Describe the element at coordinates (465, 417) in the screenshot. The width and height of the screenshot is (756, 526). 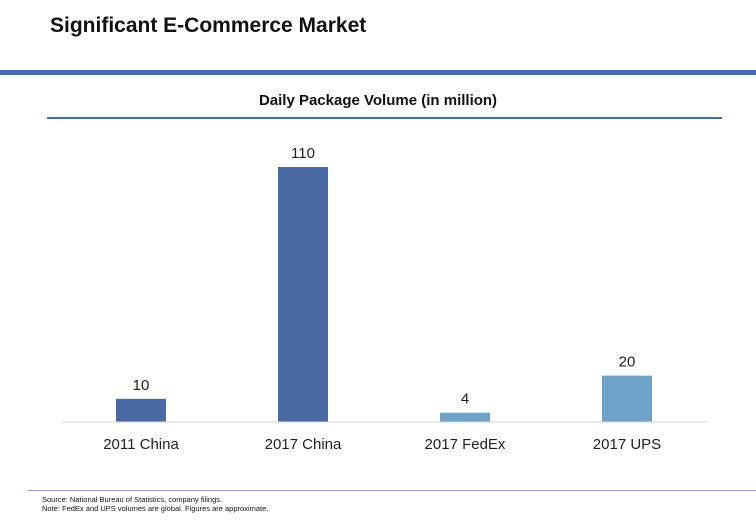
I see `bar-2017-fedex` at that location.